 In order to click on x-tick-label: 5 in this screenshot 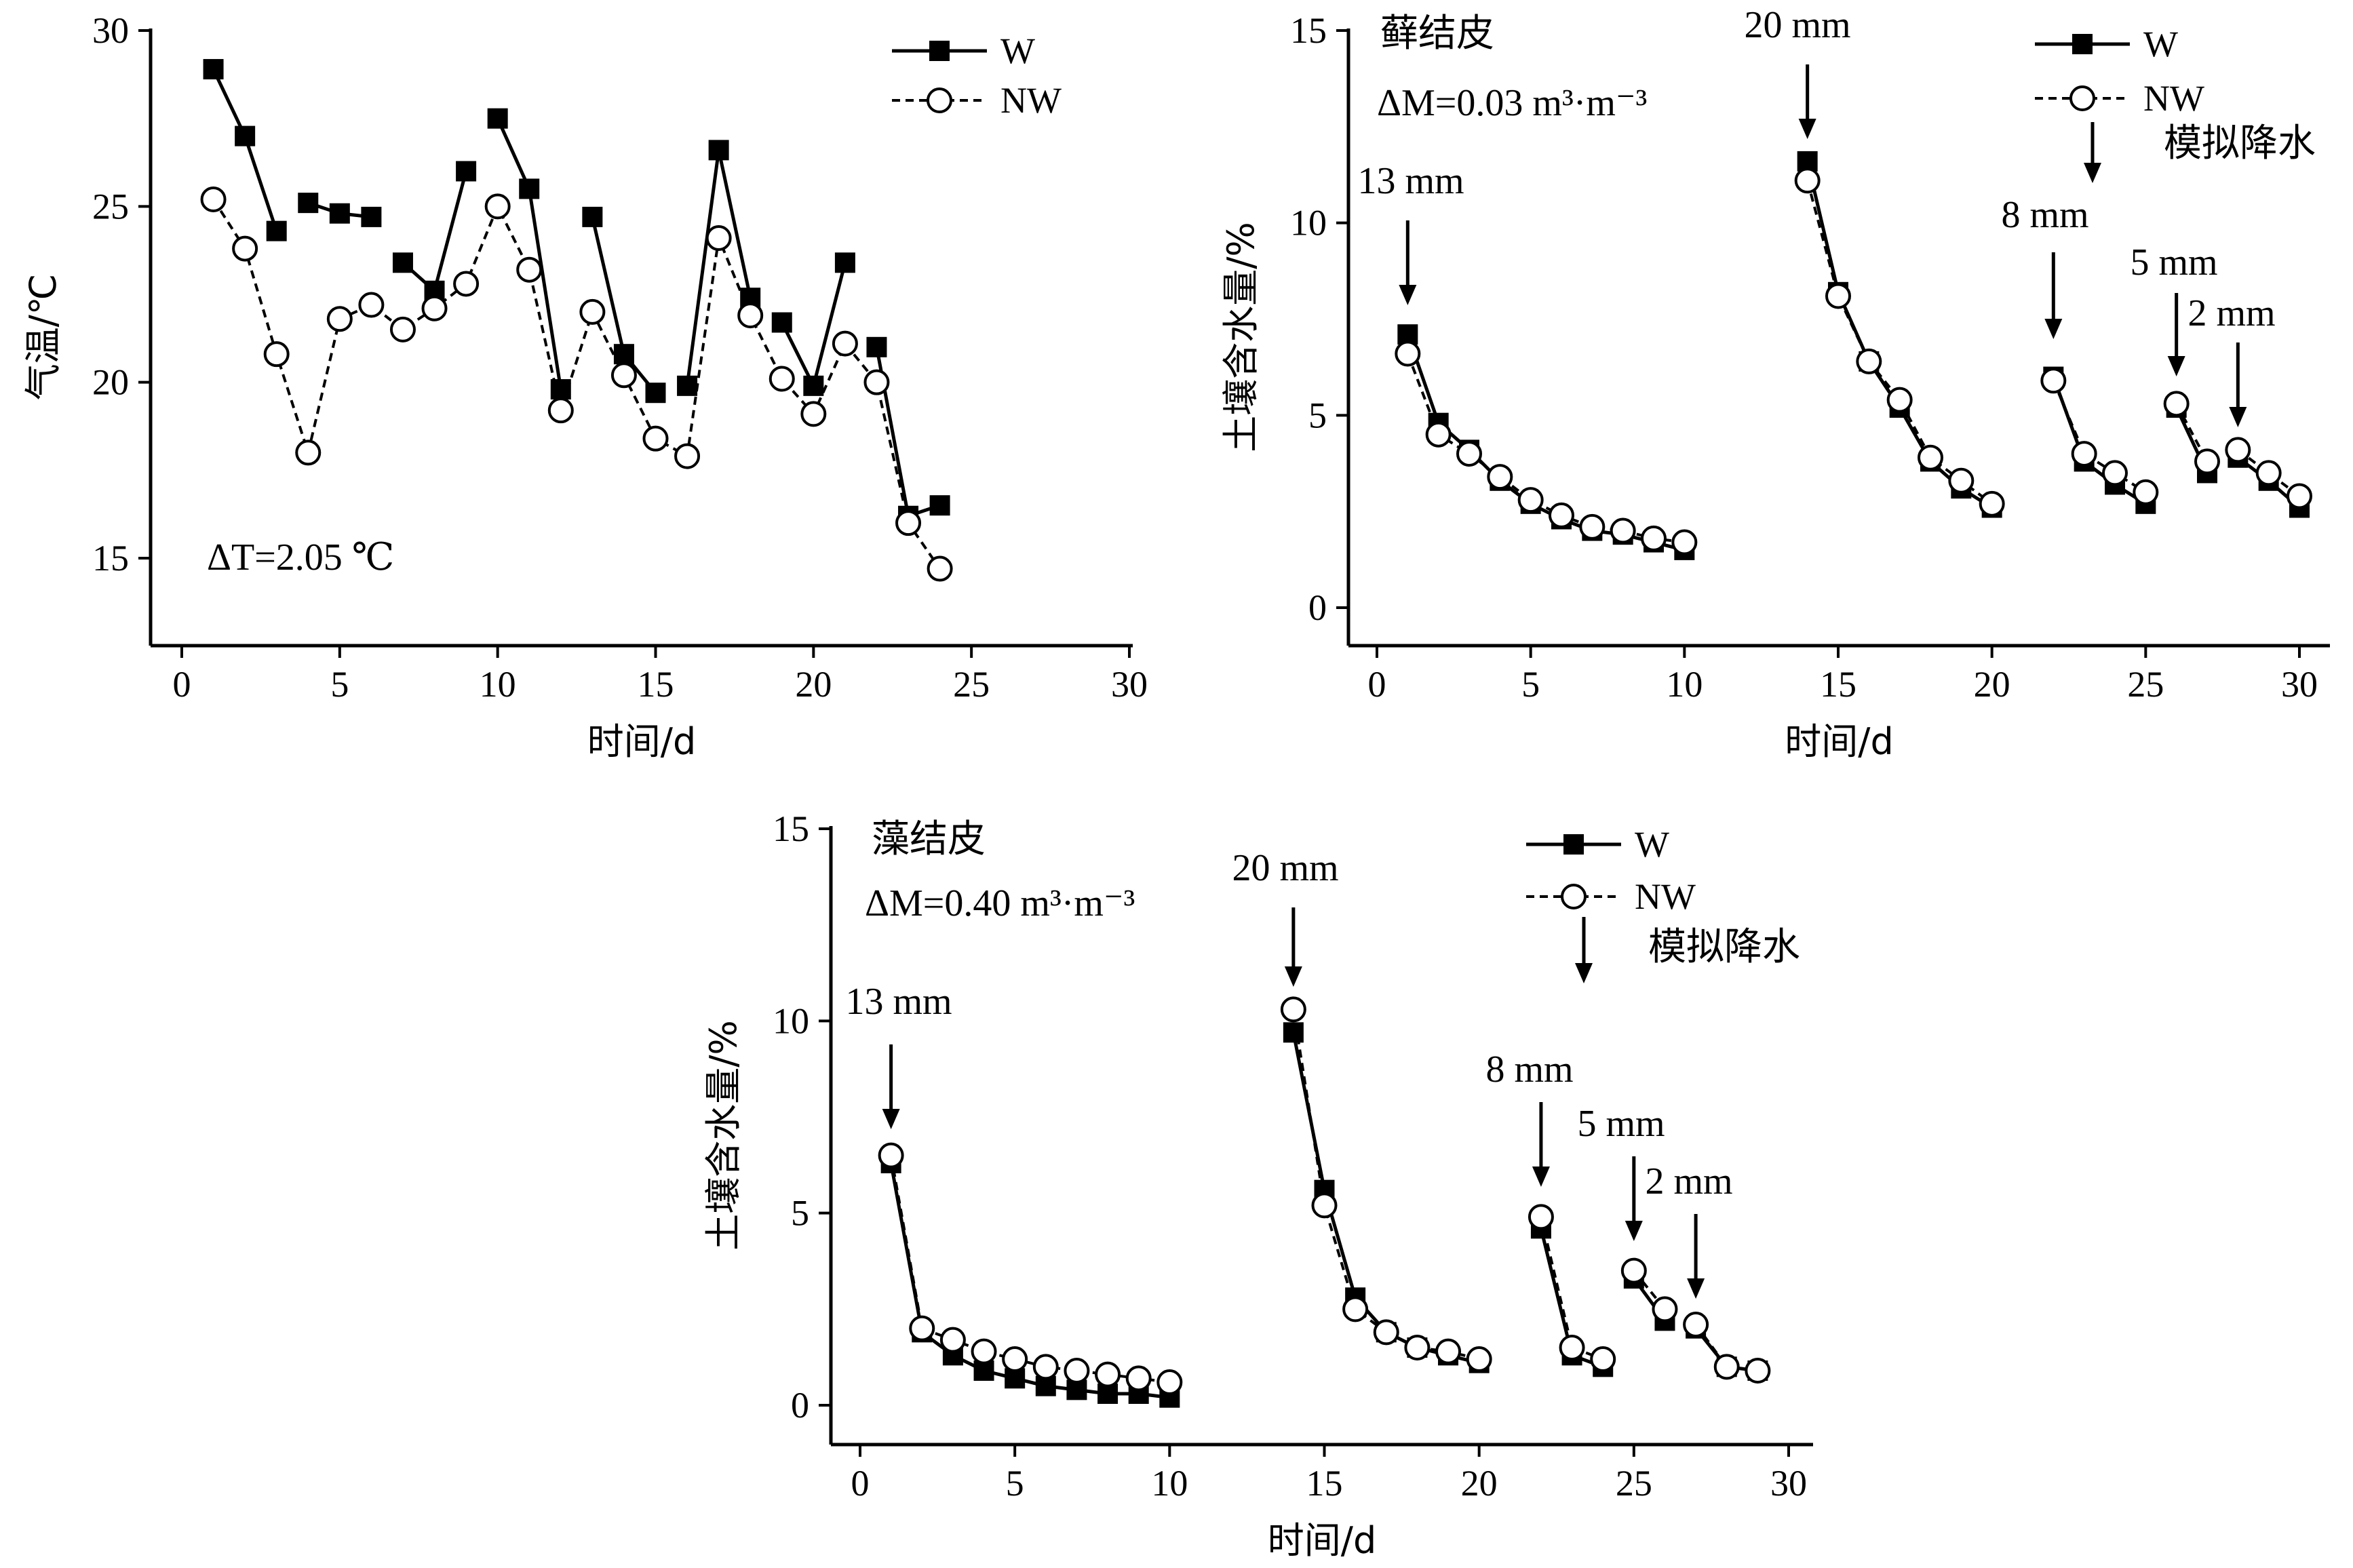, I will do `click(339, 684)`.